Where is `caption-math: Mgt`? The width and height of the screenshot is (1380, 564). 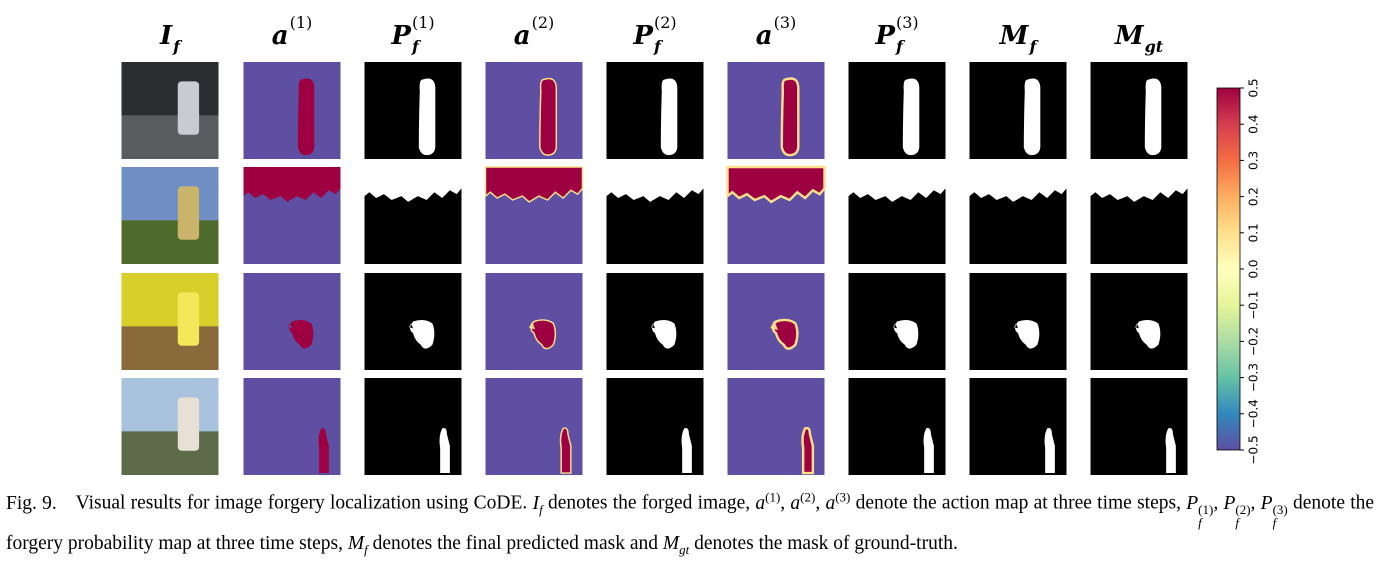 caption-math: Mgt is located at coordinates (675, 544).